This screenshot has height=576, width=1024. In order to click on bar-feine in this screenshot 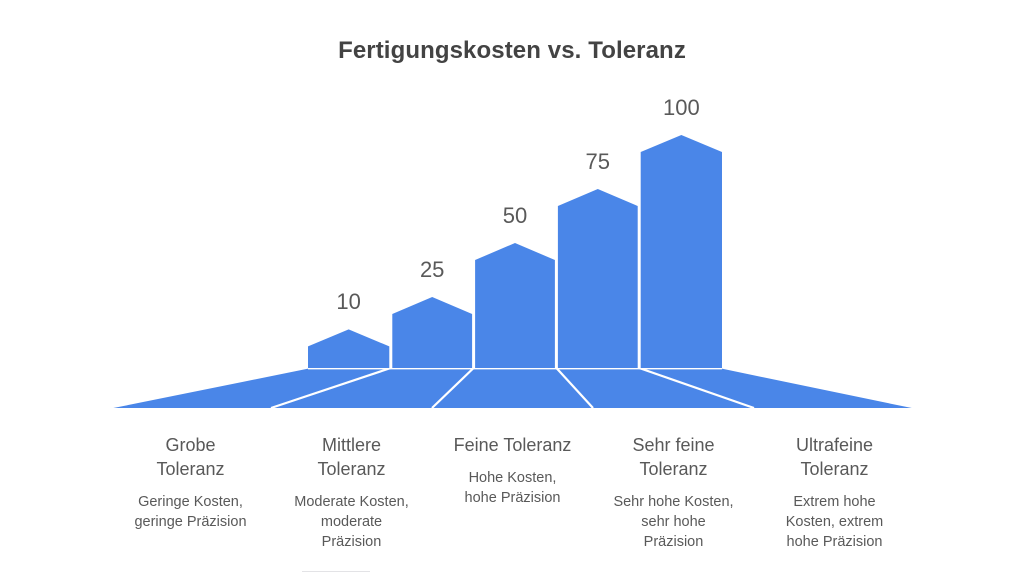, I will do `click(515, 305)`.